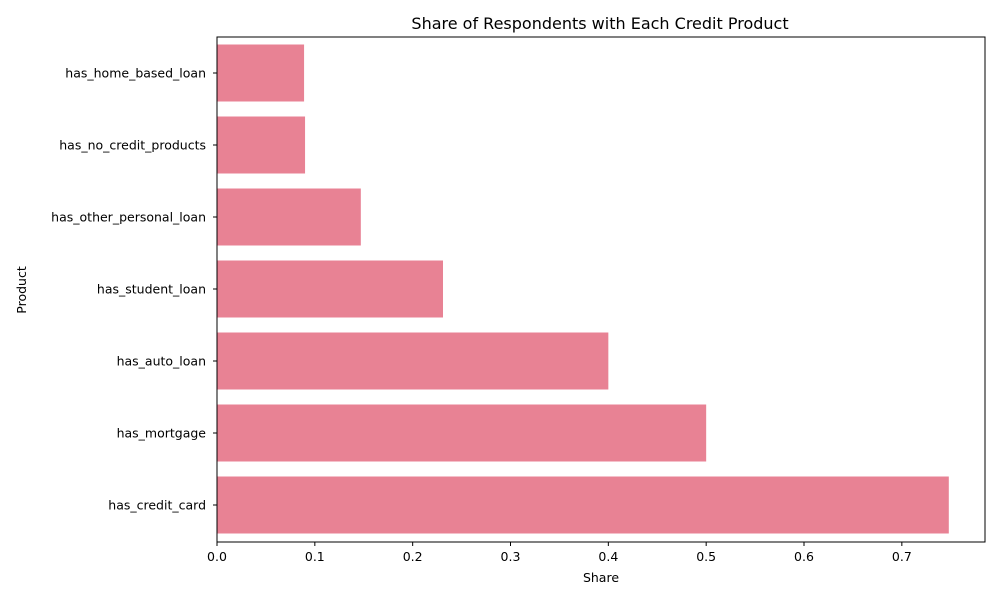 Image resolution: width=1000 pixels, height=600 pixels. What do you see at coordinates (315, 556) in the screenshot?
I see `x-tick-label: 0.1` at bounding box center [315, 556].